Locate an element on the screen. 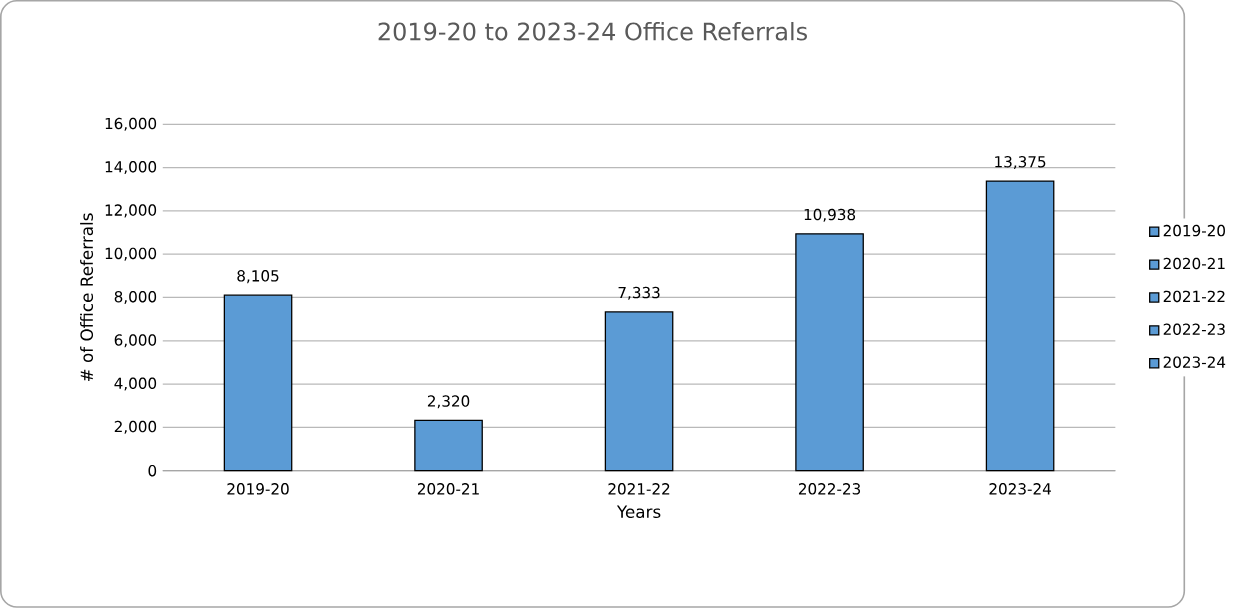 The image size is (1234, 608). x-tick-label: 2023-24 is located at coordinates (1020, 489).